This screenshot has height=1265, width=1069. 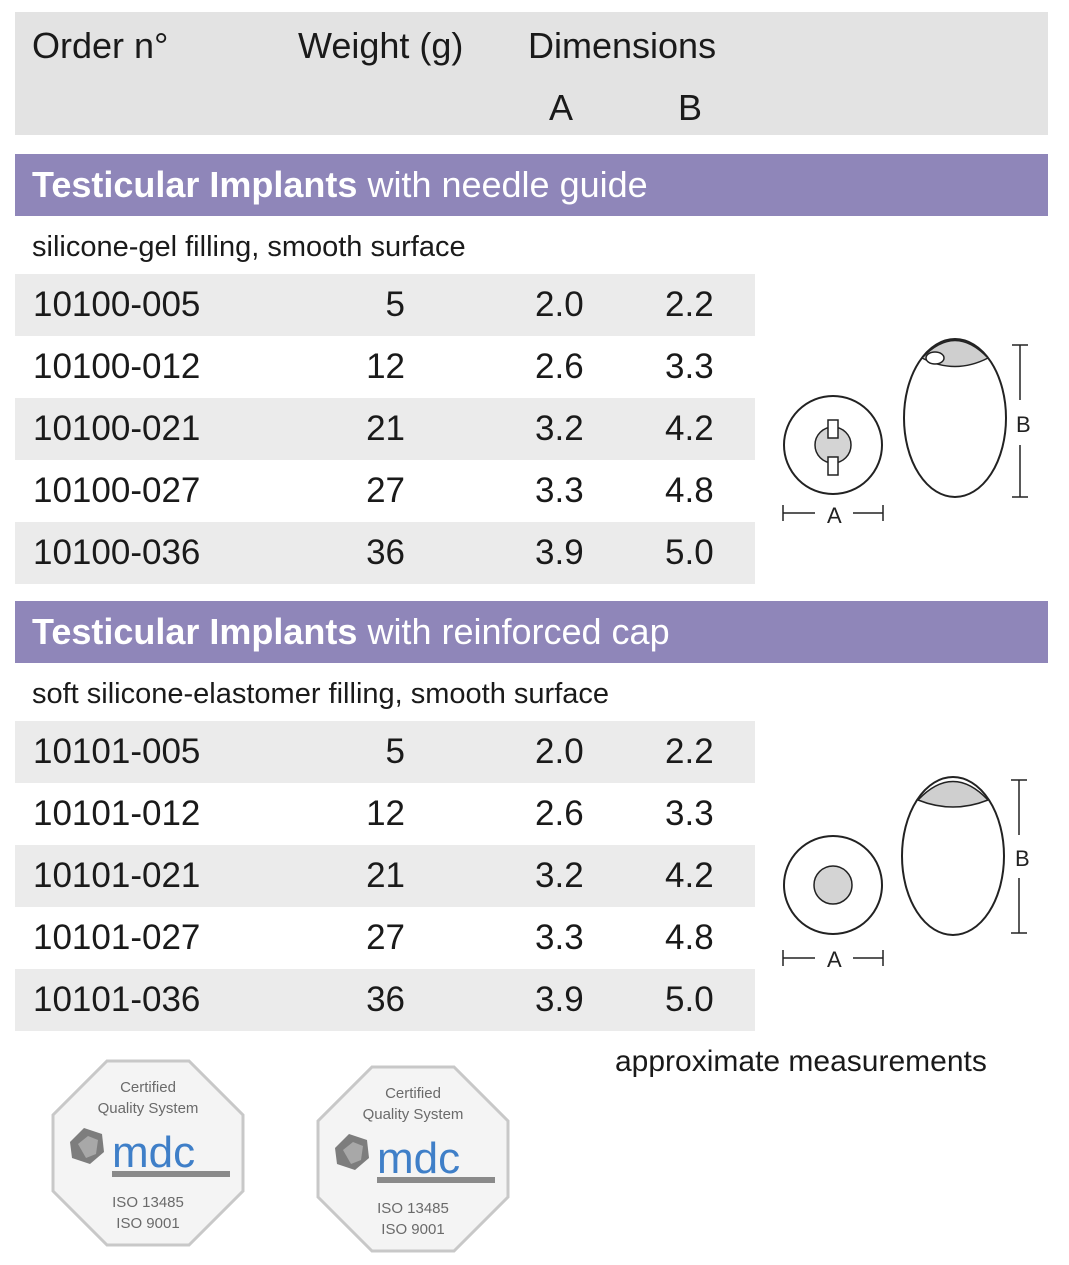 I want to click on table-row: 10100-021 21 3.2 4.2, so click(x=385, y=429).